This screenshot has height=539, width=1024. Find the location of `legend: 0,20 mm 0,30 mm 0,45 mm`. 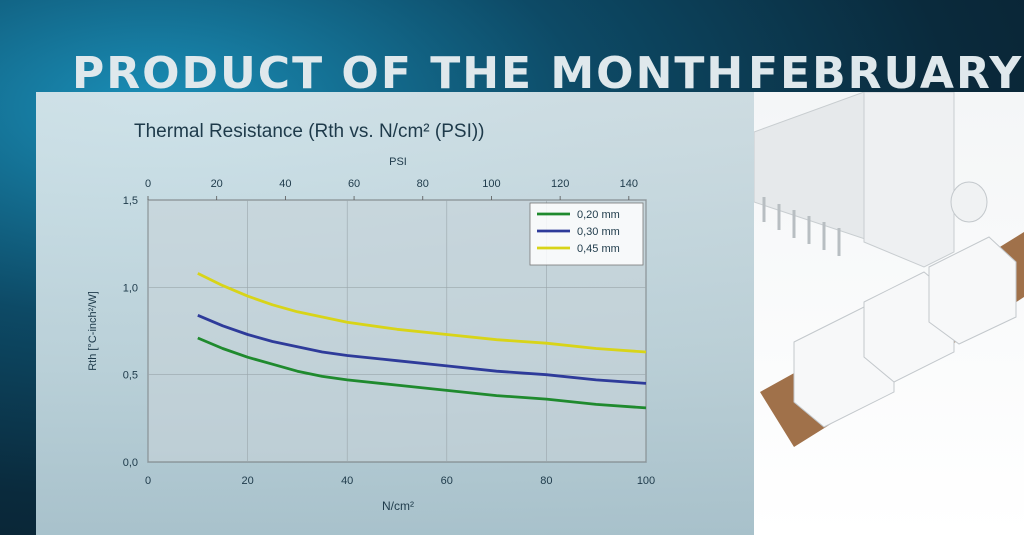

legend: 0,20 mm 0,30 mm 0,45 mm is located at coordinates (586, 234).